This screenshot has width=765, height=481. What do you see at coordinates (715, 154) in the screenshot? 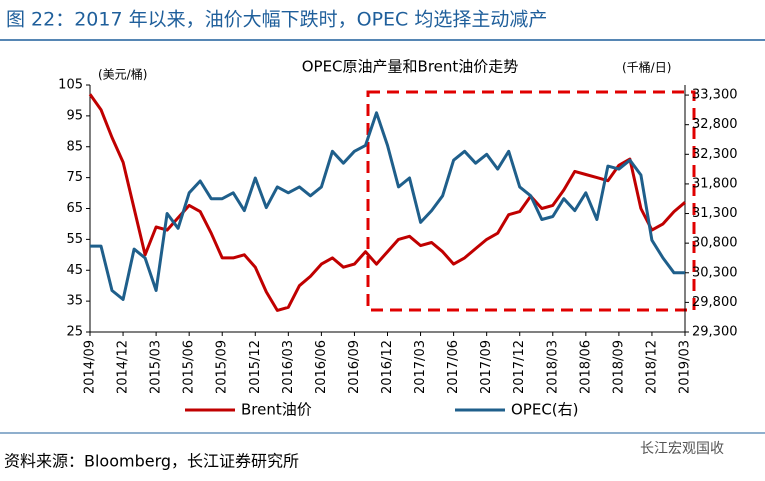
I see `y2-tick-label: 32,300` at bounding box center [715, 154].